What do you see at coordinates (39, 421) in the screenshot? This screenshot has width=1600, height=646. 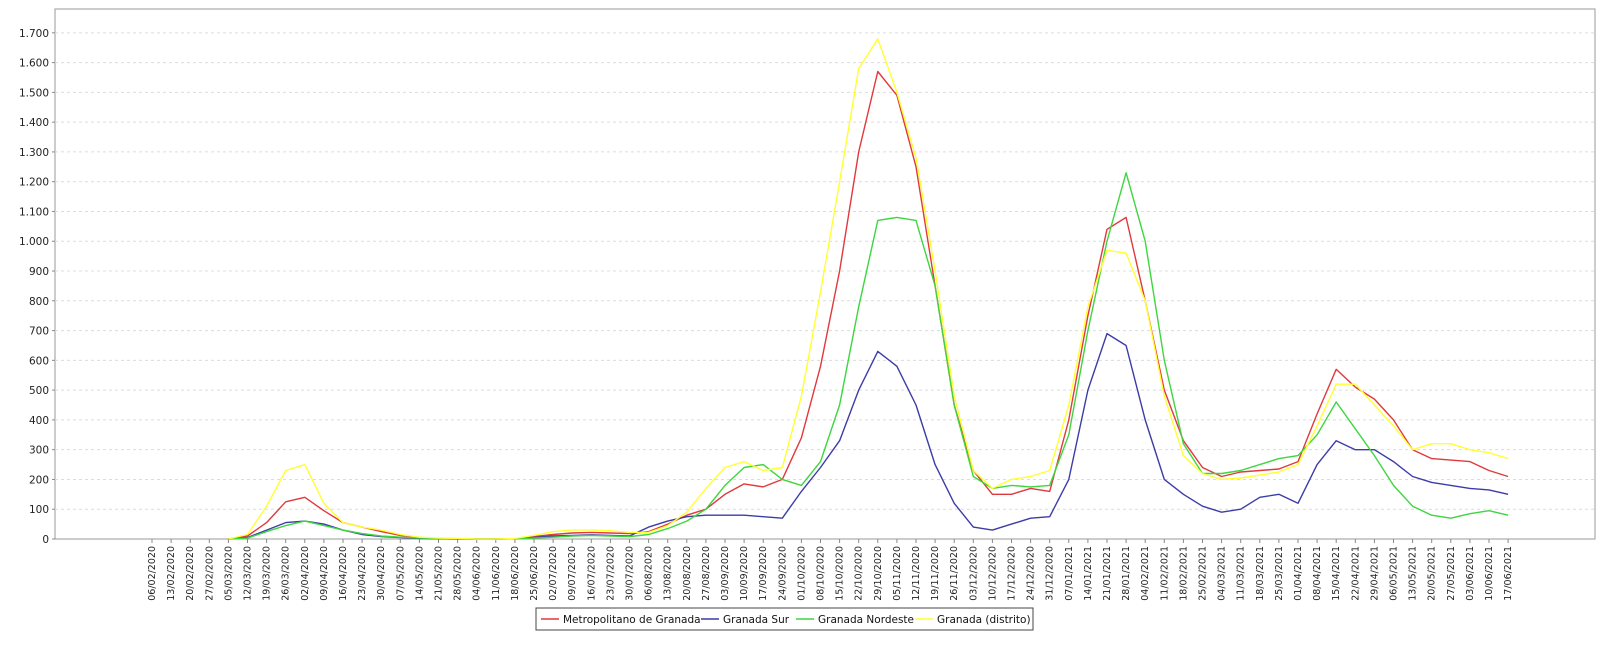 I see `y-tick-label: 400` at bounding box center [39, 421].